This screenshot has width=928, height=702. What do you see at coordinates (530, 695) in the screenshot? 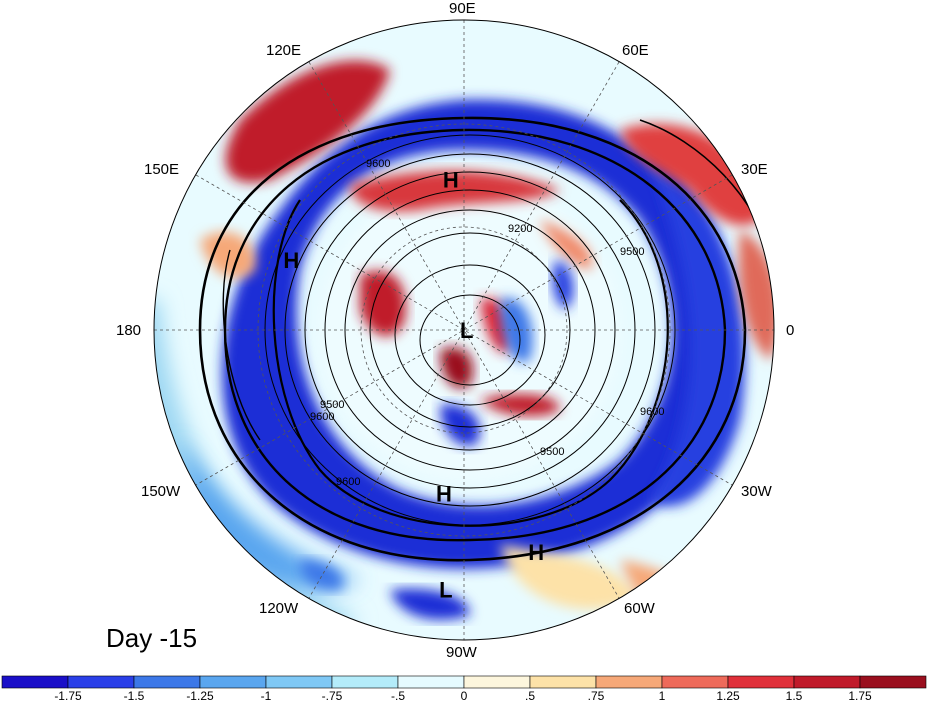
I see `colorbar-tick-label: .5` at bounding box center [530, 695].